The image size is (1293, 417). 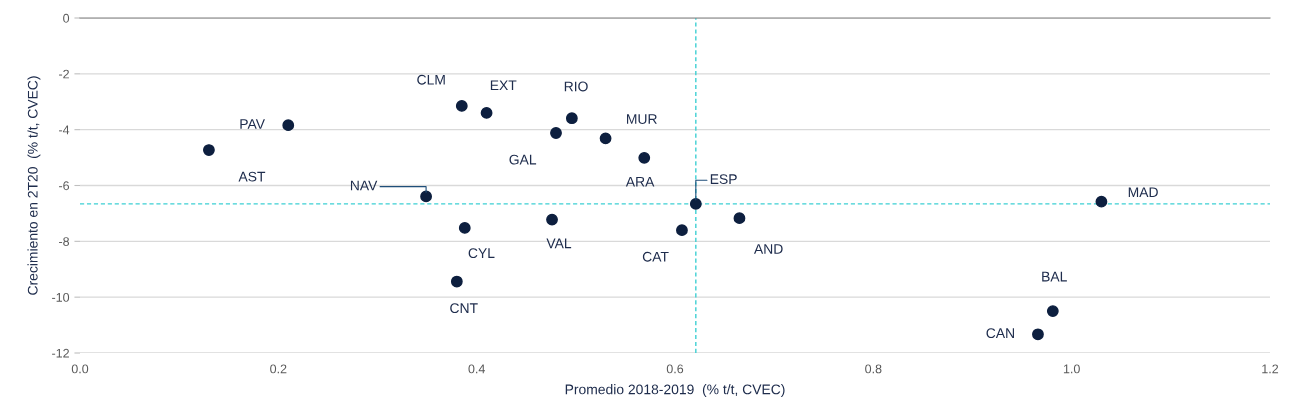 What do you see at coordinates (34, 185) in the screenshot?
I see `y-axis-title: Crecimiento en 2T20 (% t/t, CVEC)` at bounding box center [34, 185].